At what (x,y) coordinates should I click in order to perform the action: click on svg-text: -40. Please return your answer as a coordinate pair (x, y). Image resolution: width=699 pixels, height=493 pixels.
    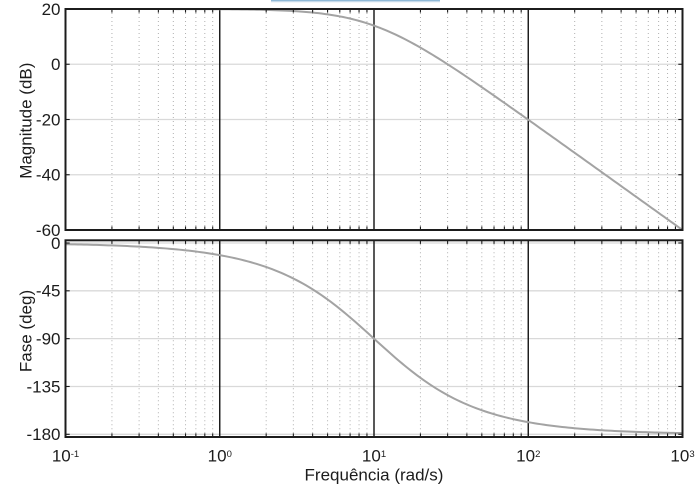
    Looking at the image, I should click on (48, 175).